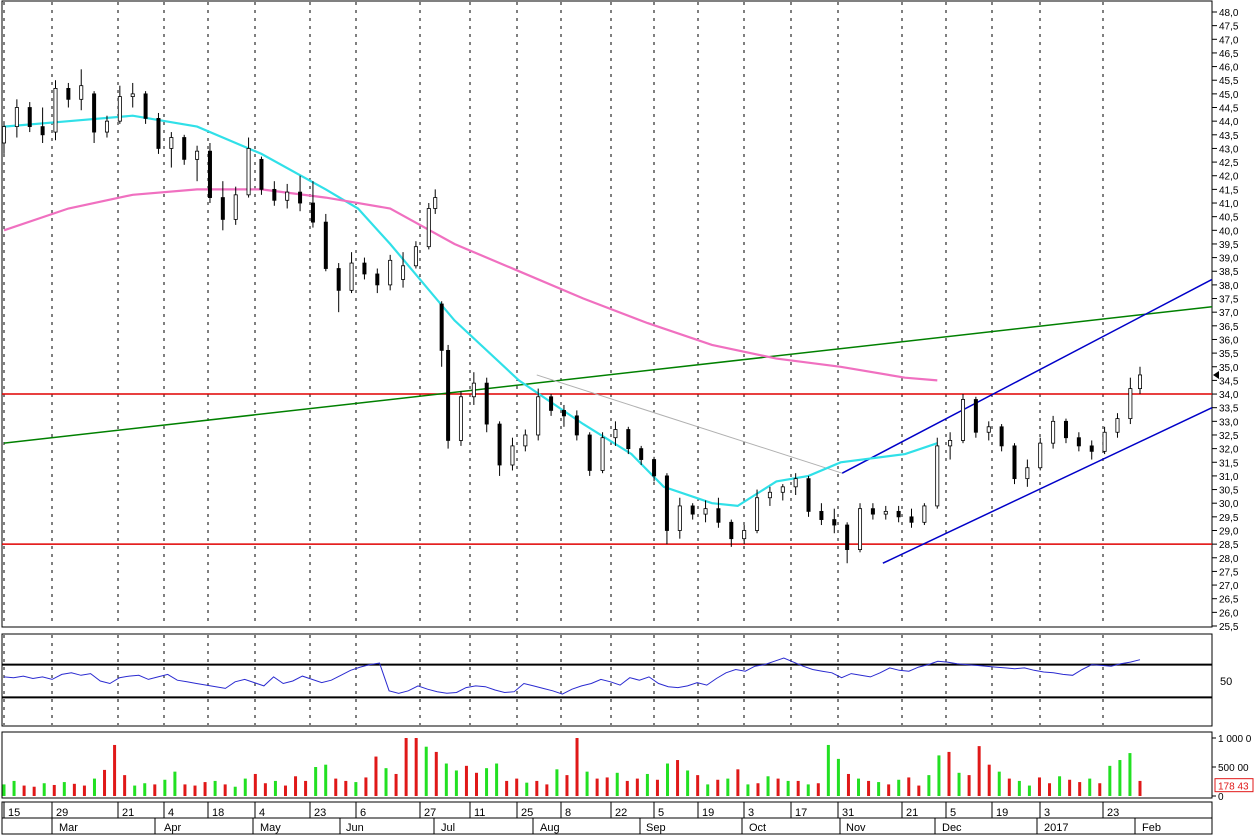 Image resolution: width=1254 pixels, height=836 pixels. Describe the element at coordinates (363, 813) in the screenshot. I see `day-label: 6` at that location.